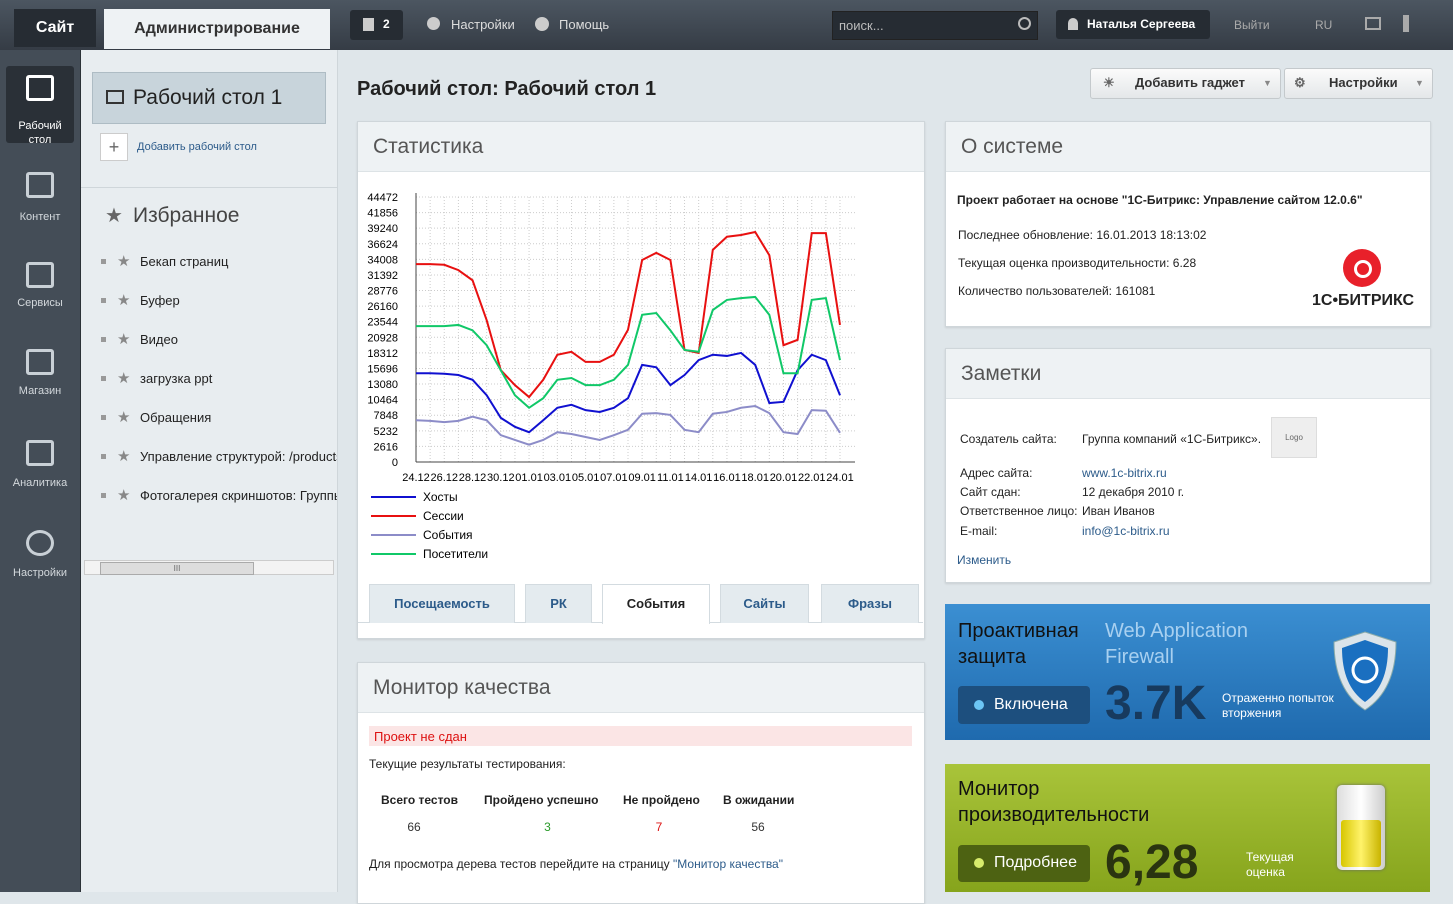 The width and height of the screenshot is (1453, 904). What do you see at coordinates (506, 89) in the screenshot?
I see `page-title: Рабочий стол: Рабочий стол 1` at bounding box center [506, 89].